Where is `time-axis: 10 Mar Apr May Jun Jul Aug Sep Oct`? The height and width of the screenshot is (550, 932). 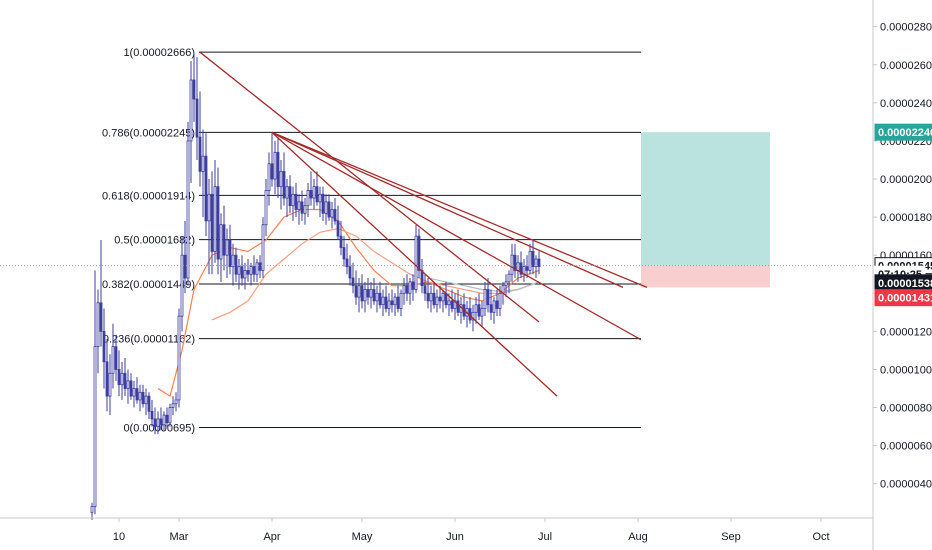 time-axis: 10 Mar Apr May Jun Jul Aug Sep Oct is located at coordinates (471, 530).